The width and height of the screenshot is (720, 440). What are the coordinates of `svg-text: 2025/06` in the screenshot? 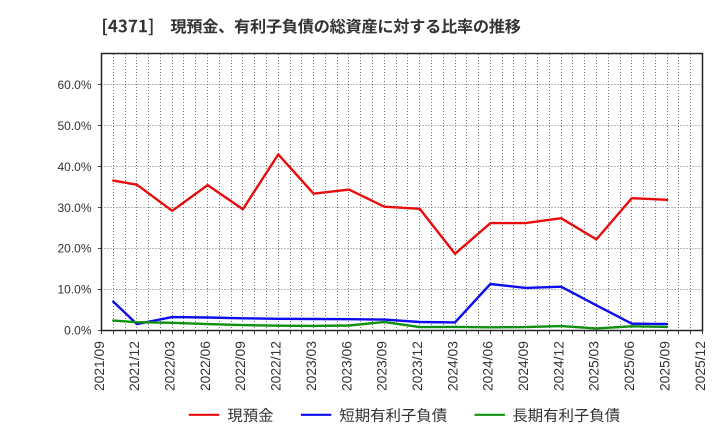 It's located at (629, 366).